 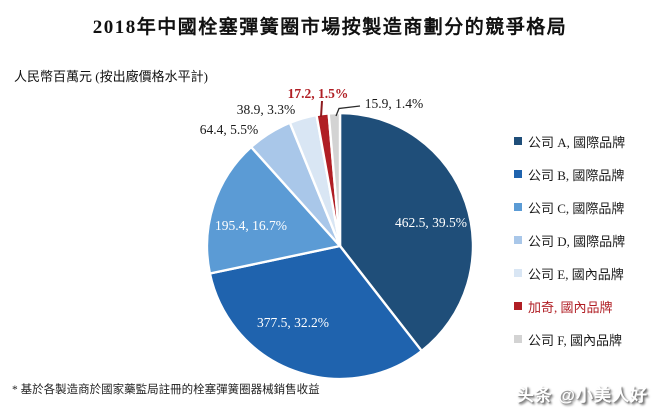 What do you see at coordinates (111, 76) in the screenshot?
I see `axis-unit-label: 人民幣百萬元 (按出廠價格水平計)` at bounding box center [111, 76].